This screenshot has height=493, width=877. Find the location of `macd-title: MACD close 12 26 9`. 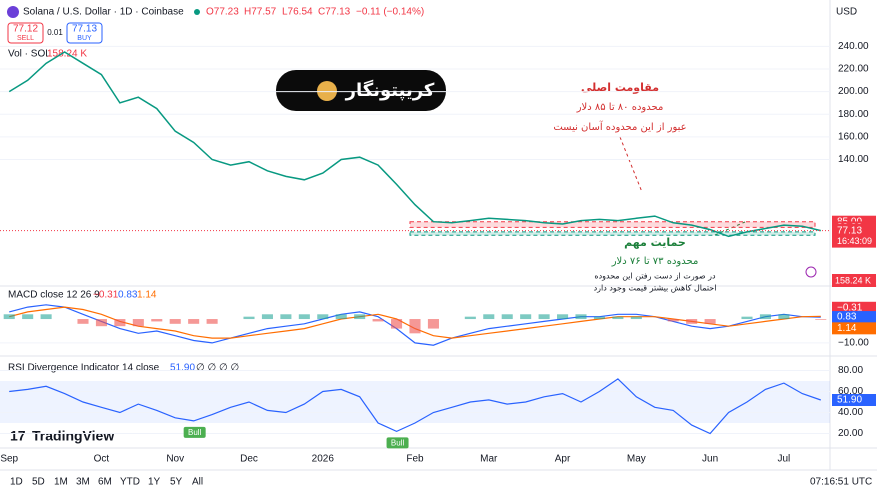

macd-title: MACD close 12 26 9 is located at coordinates (54, 295).